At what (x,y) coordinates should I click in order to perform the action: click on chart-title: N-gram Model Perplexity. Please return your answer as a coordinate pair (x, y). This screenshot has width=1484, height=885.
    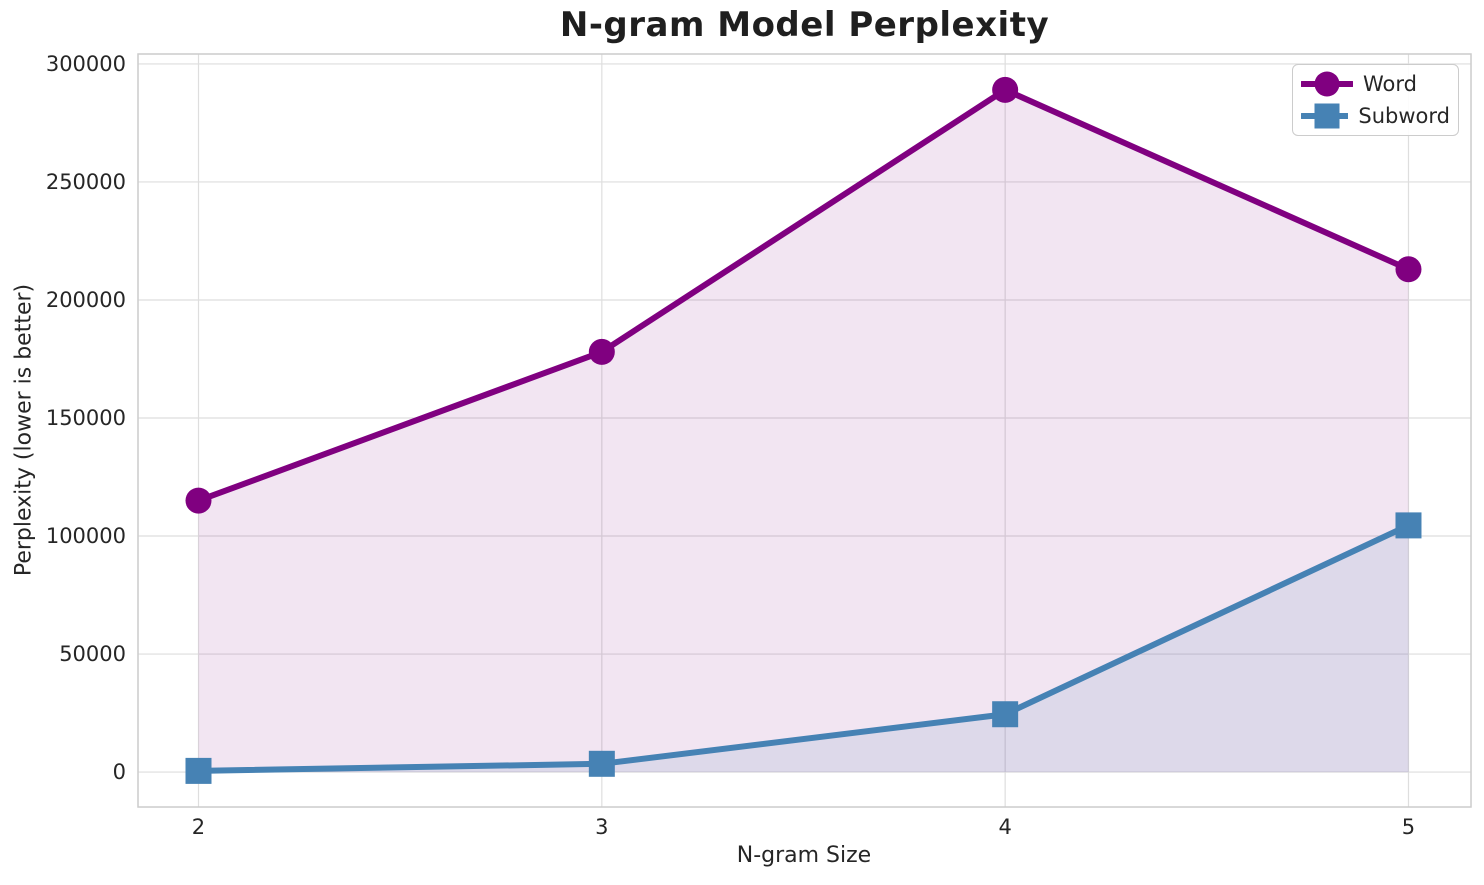
    Looking at the image, I should click on (804, 25).